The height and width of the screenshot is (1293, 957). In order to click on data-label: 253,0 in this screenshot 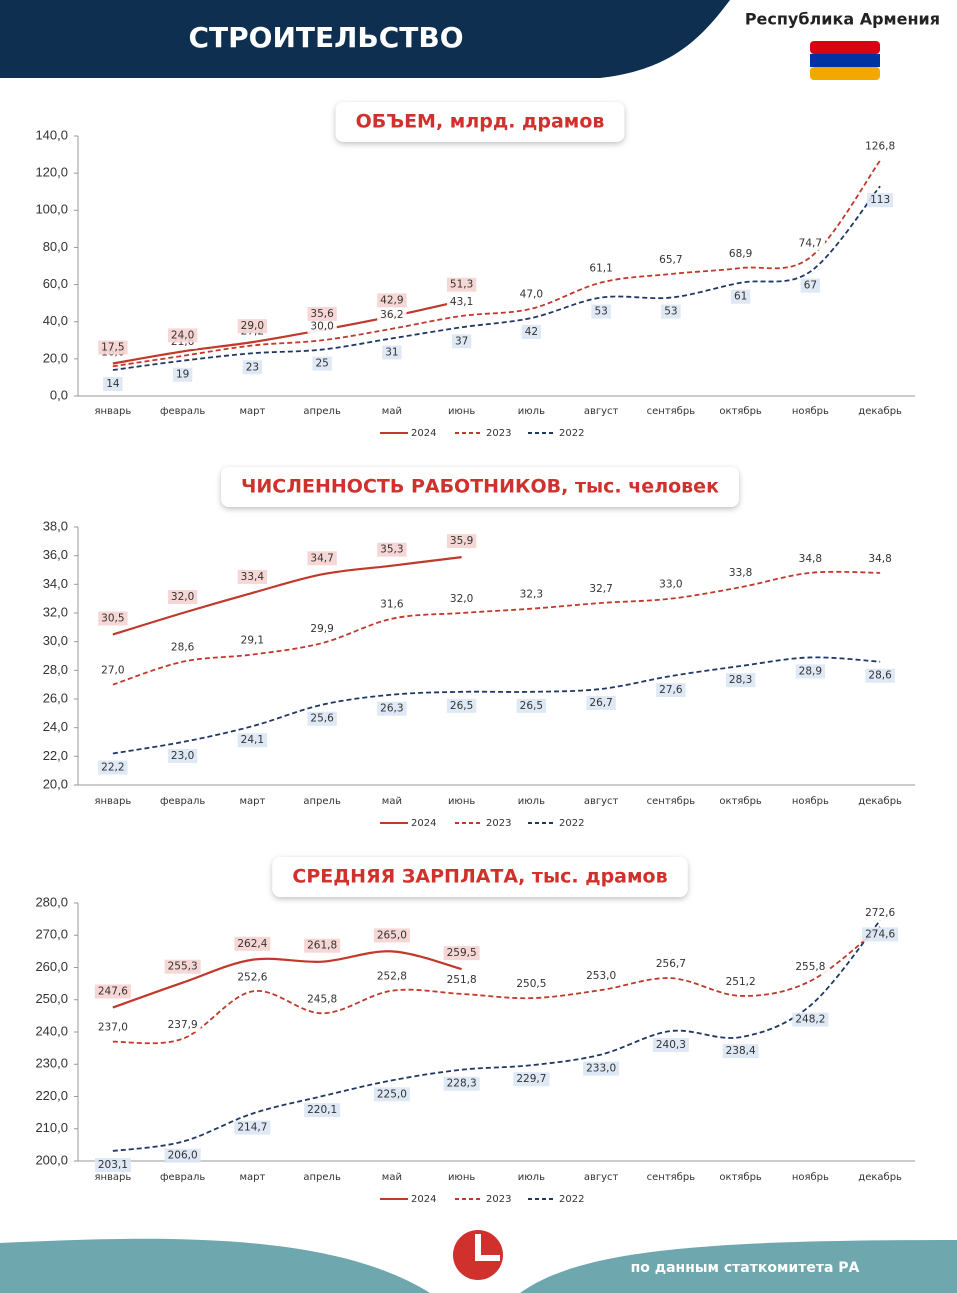, I will do `click(601, 976)`.